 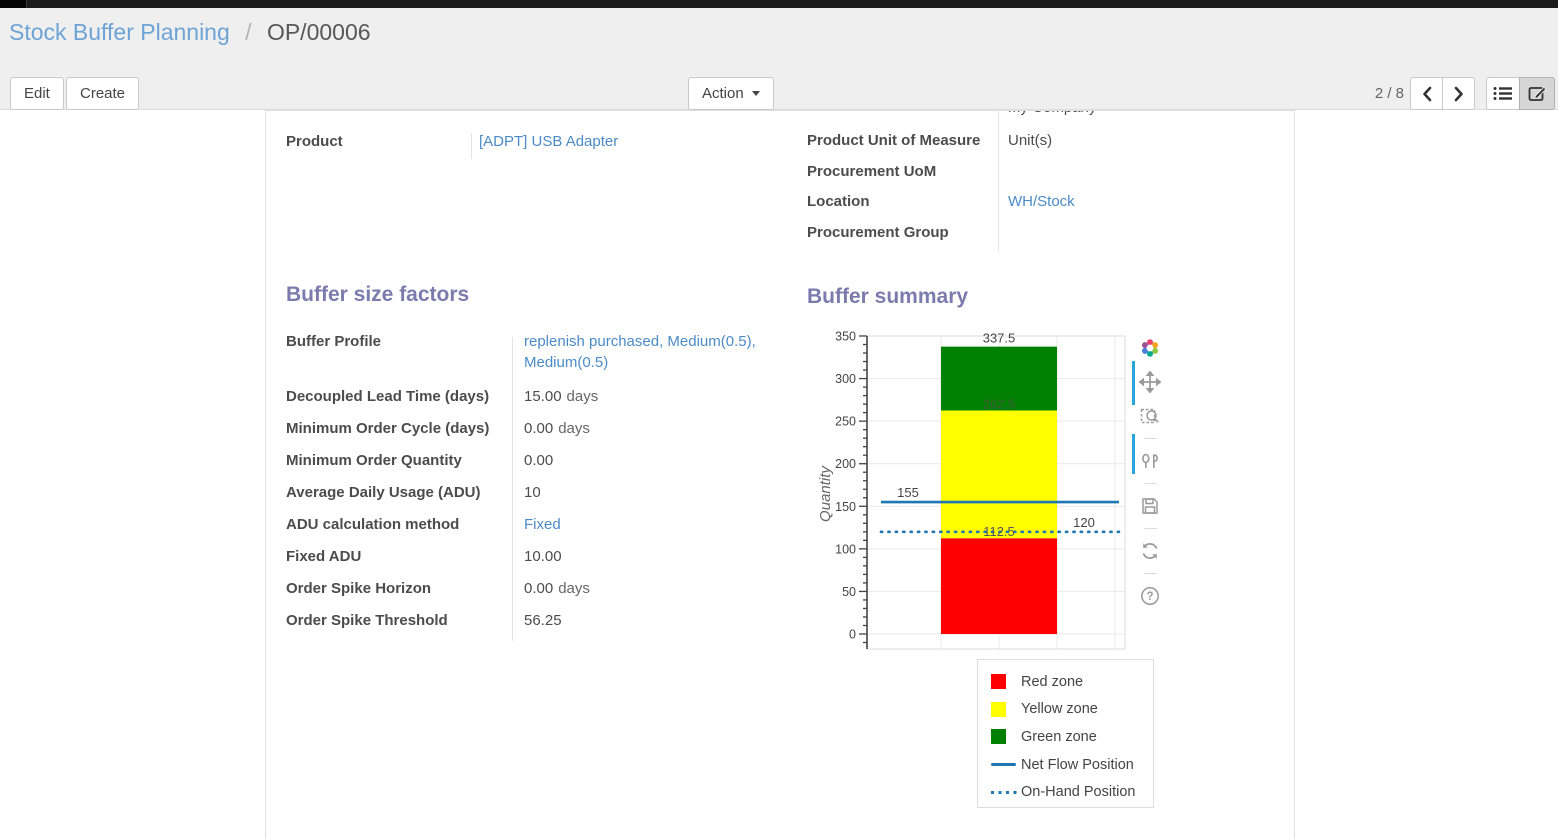 What do you see at coordinates (334, 341) in the screenshot?
I see `field-label: Buffer Profile` at bounding box center [334, 341].